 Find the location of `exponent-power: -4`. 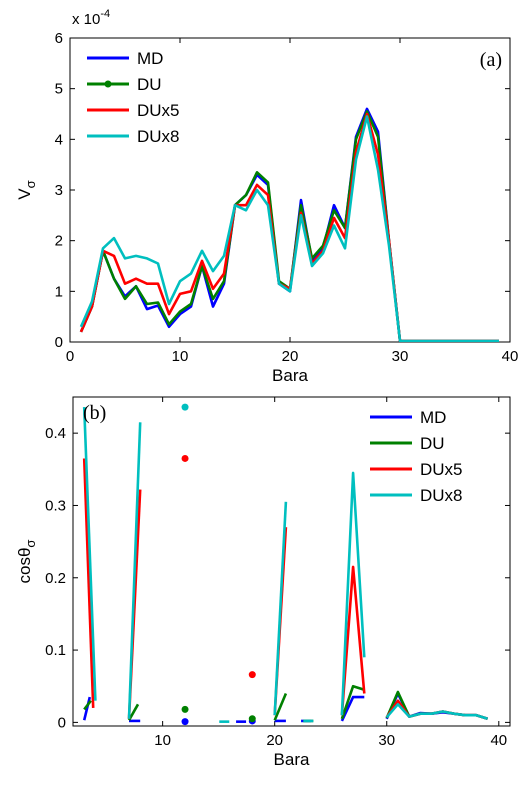

exponent-power: -4 is located at coordinates (105, 14).